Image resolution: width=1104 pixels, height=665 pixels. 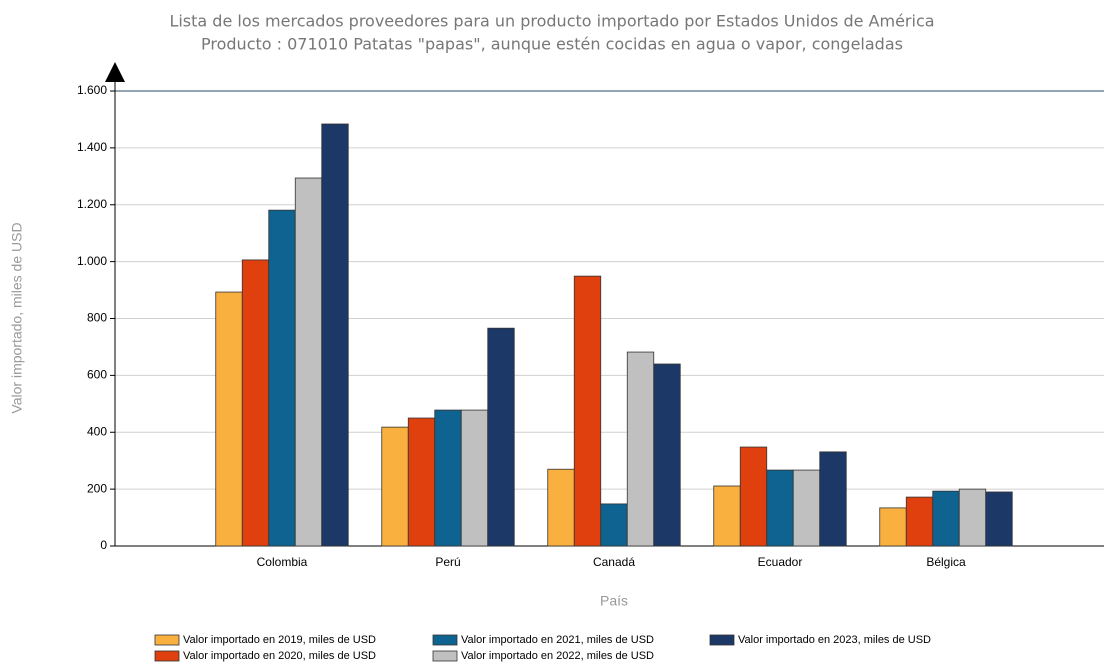 I want to click on y-axis-arrow, so click(x=115, y=72).